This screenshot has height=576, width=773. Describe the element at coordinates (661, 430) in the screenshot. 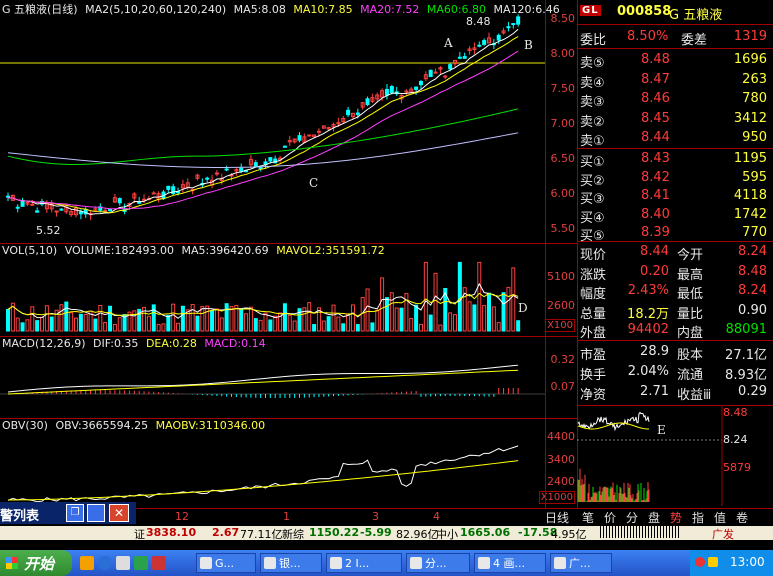

I see `mark-e: E` at that location.